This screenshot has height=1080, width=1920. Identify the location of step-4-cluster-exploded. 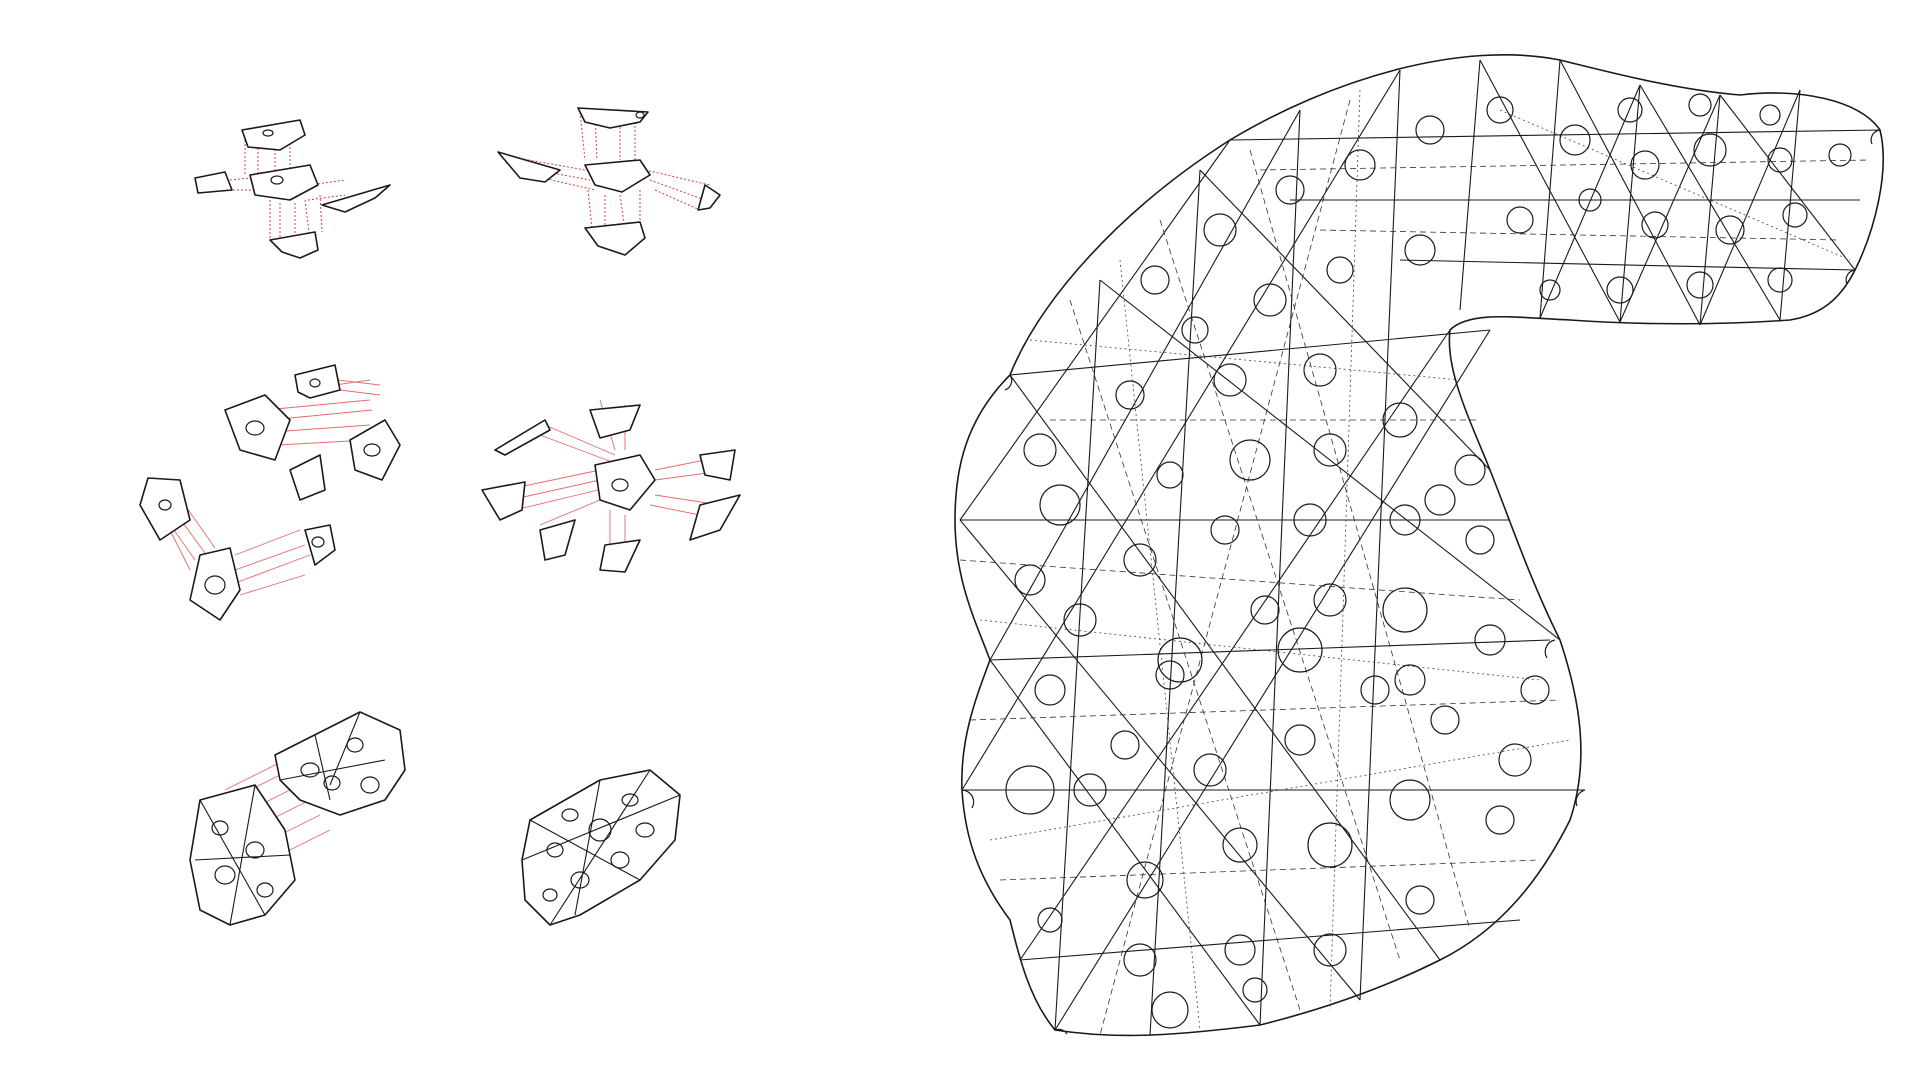
(611, 486).